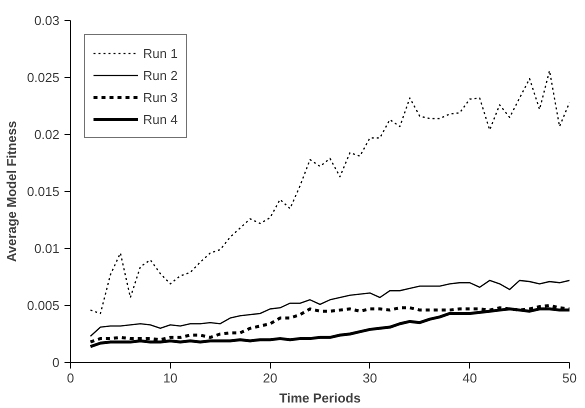 This screenshot has height=408, width=585. I want to click on legend-label: Run 1, so click(160, 53).